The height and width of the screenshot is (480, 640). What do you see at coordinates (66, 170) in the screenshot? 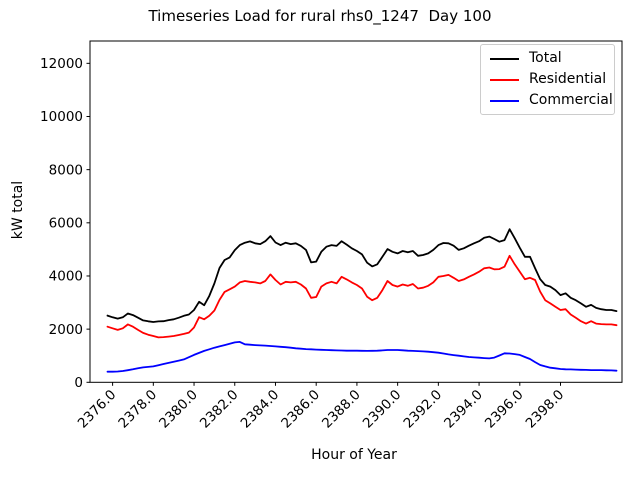
I see `y-tick-label: 8000` at bounding box center [66, 170].